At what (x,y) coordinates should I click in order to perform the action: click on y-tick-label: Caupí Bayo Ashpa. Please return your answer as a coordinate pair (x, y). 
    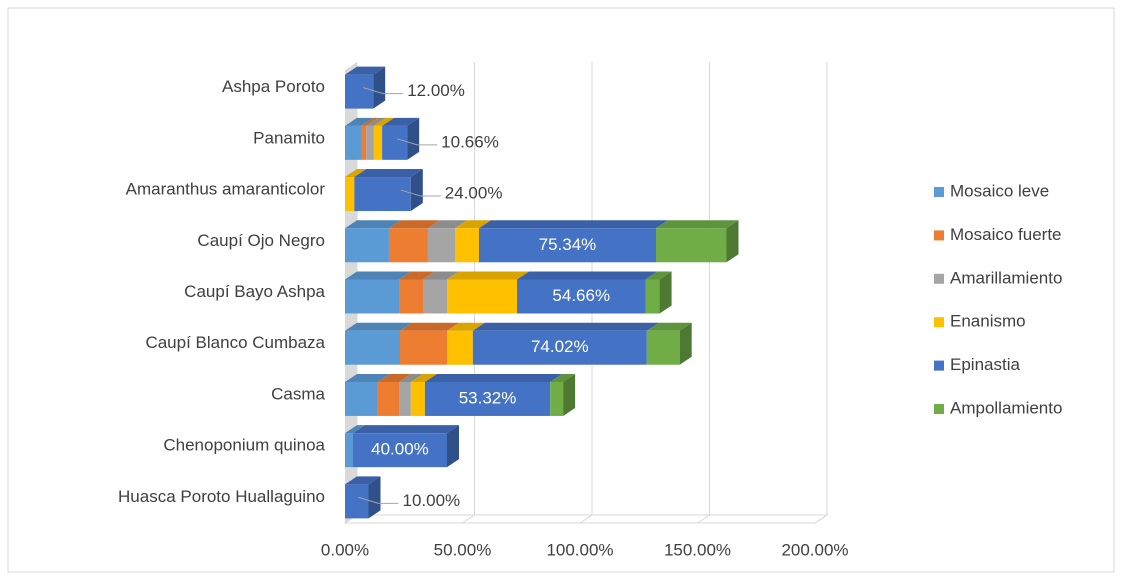
    Looking at the image, I should click on (254, 291).